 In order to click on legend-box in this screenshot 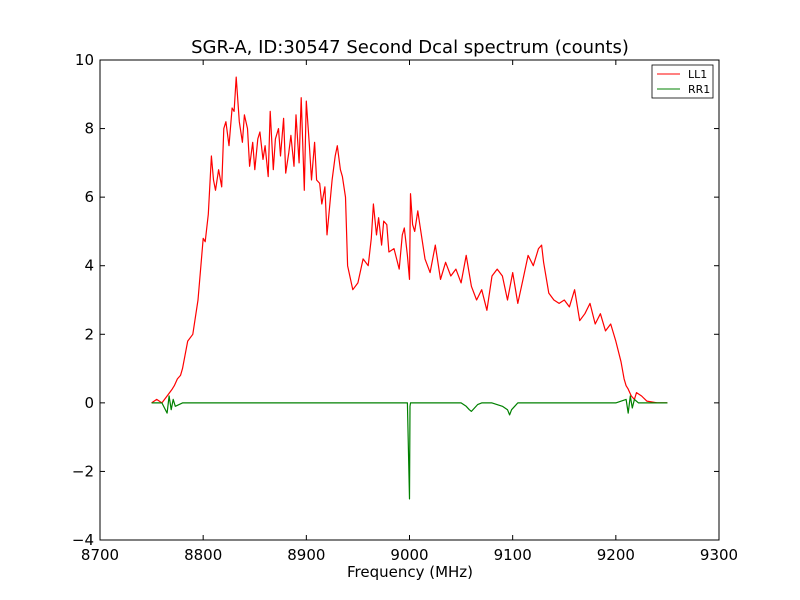, I will do `click(682, 81)`.